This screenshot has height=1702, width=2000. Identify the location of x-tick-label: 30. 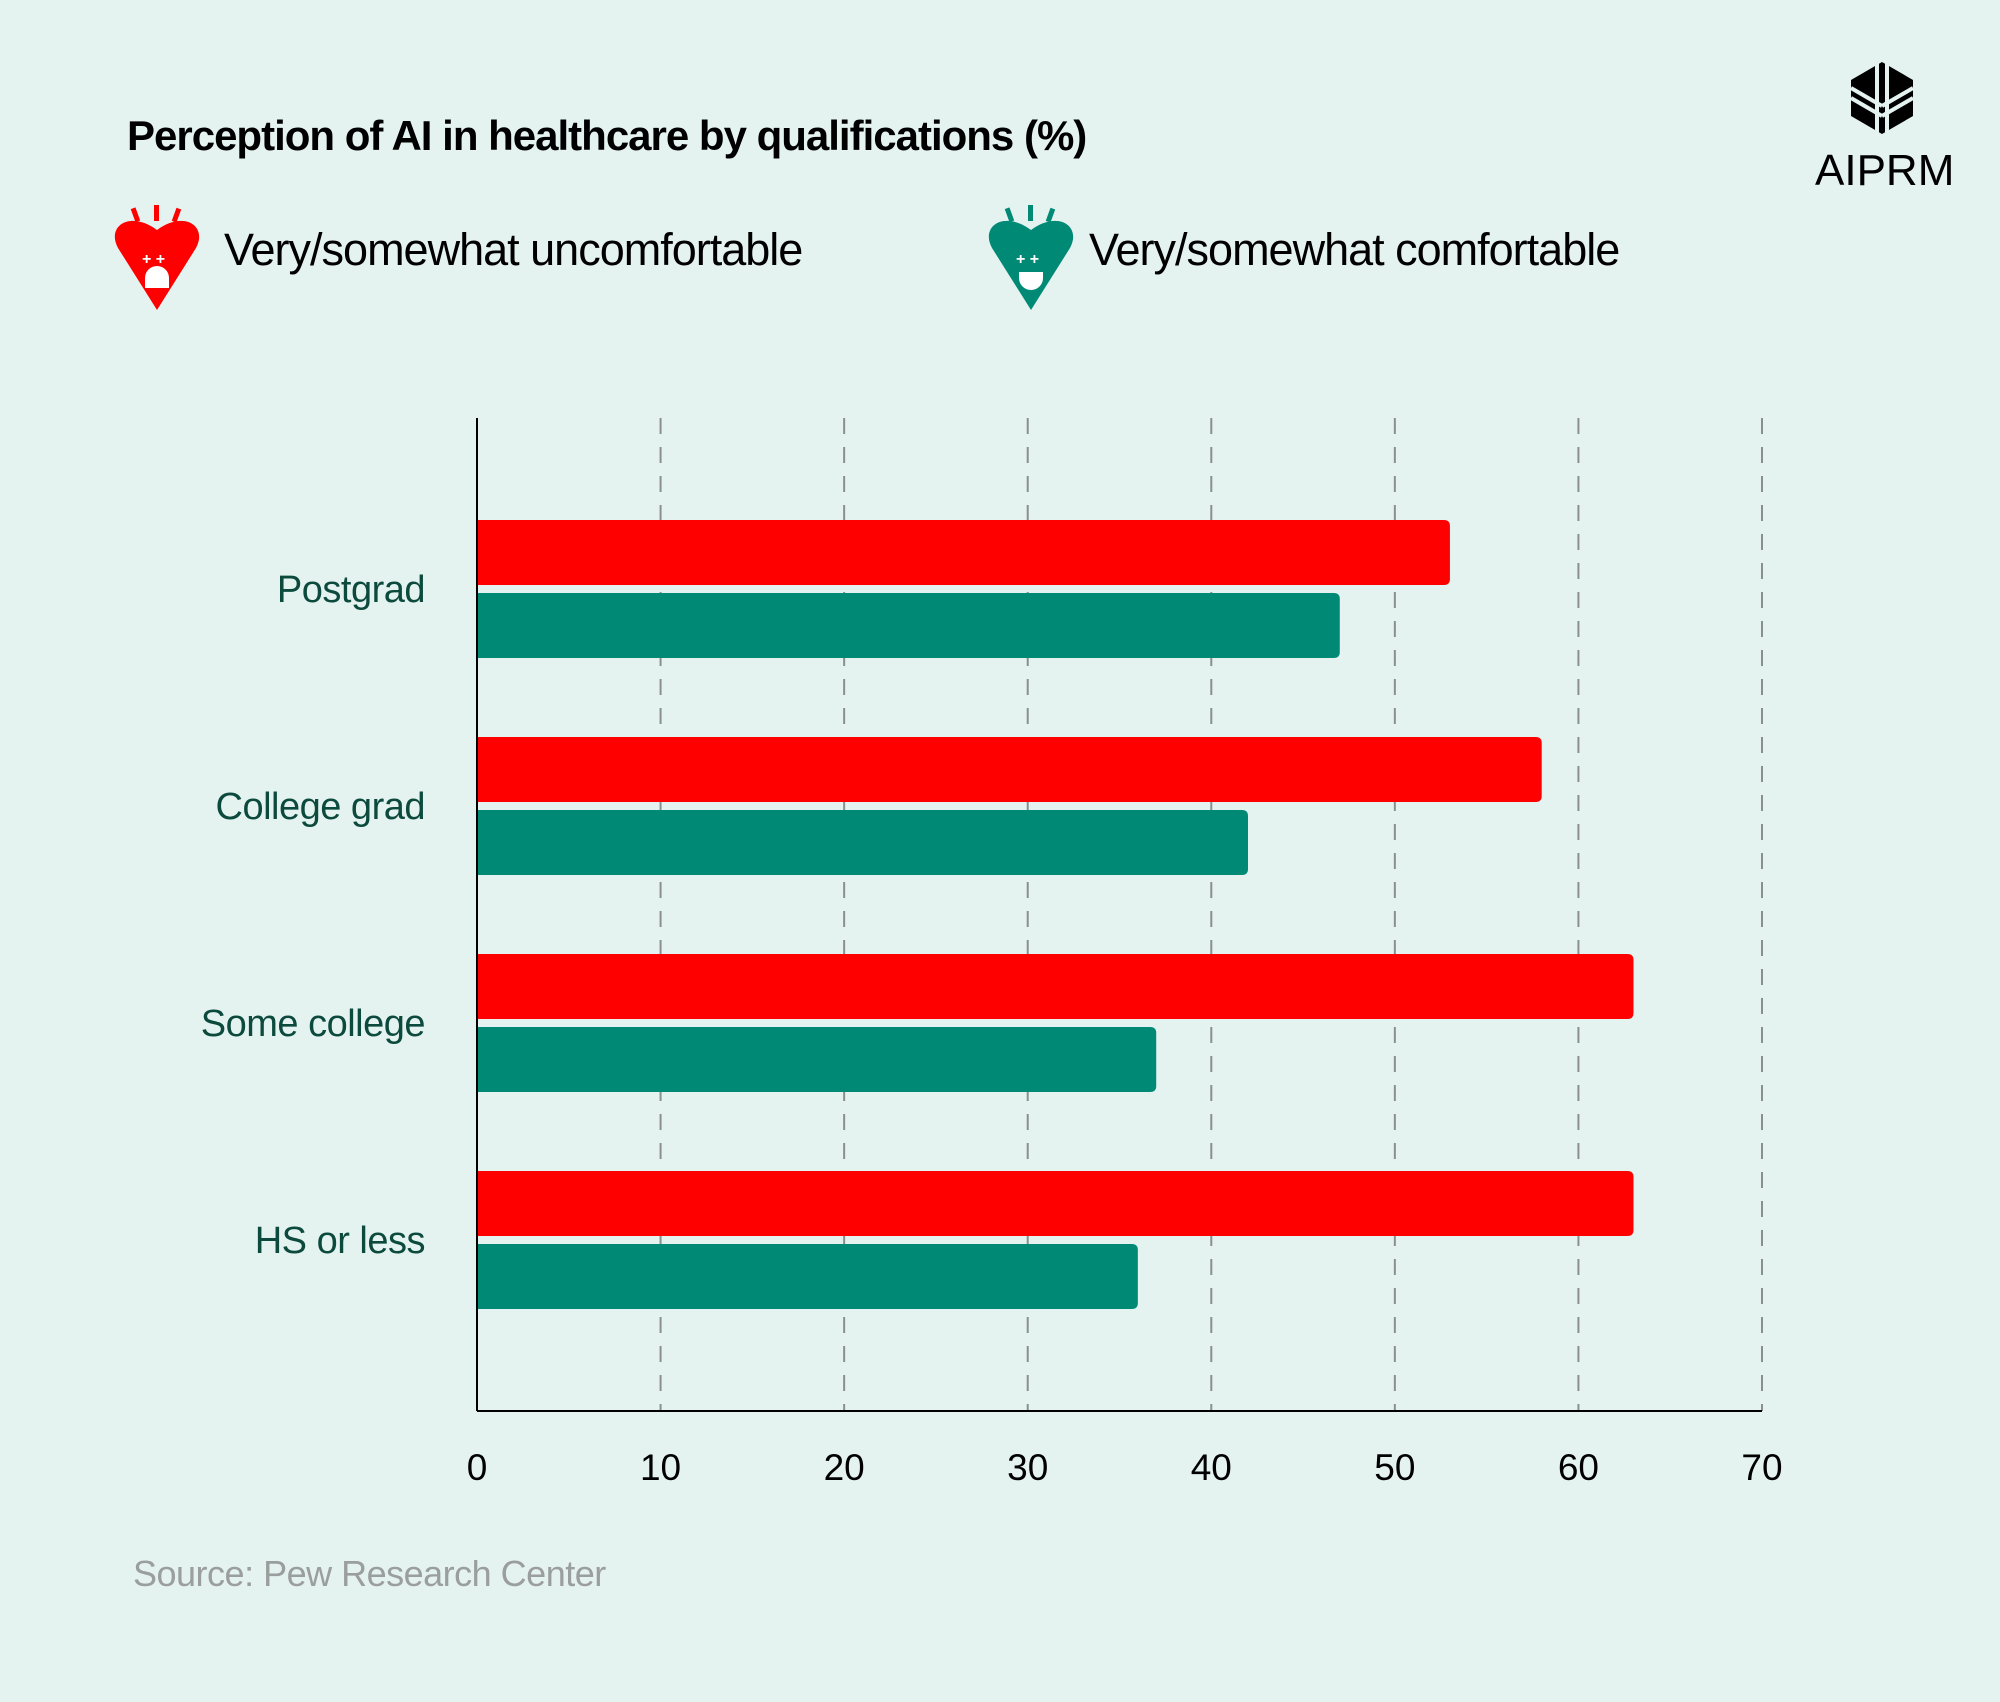
(1027, 1467).